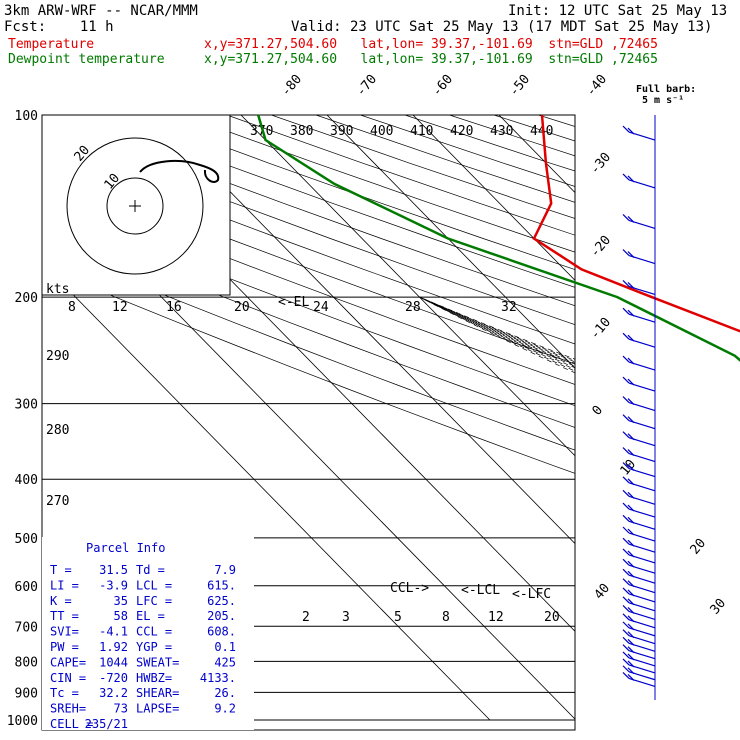 This screenshot has width=740, height=740. Describe the element at coordinates (61, 570) in the screenshot. I see `parcel-key: T =` at that location.